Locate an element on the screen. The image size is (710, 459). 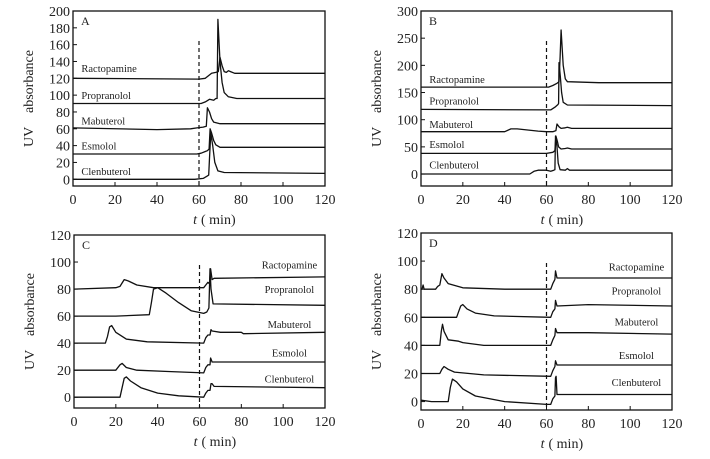
y-tick-label: 250 is located at coordinates (407, 39).